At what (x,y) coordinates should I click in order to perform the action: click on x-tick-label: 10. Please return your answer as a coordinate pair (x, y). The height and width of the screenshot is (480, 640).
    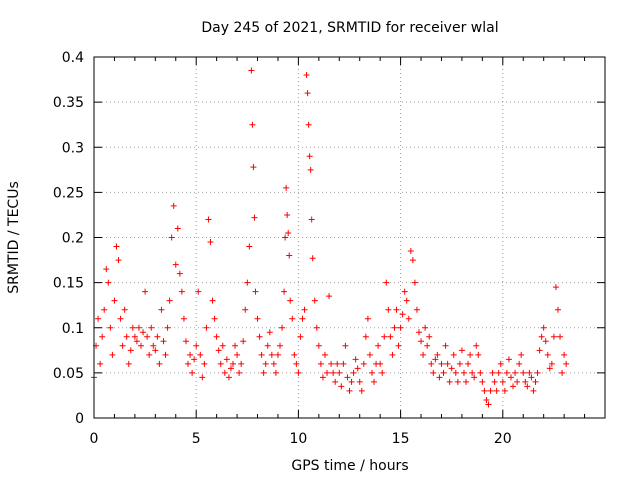
    Looking at the image, I should click on (298, 439).